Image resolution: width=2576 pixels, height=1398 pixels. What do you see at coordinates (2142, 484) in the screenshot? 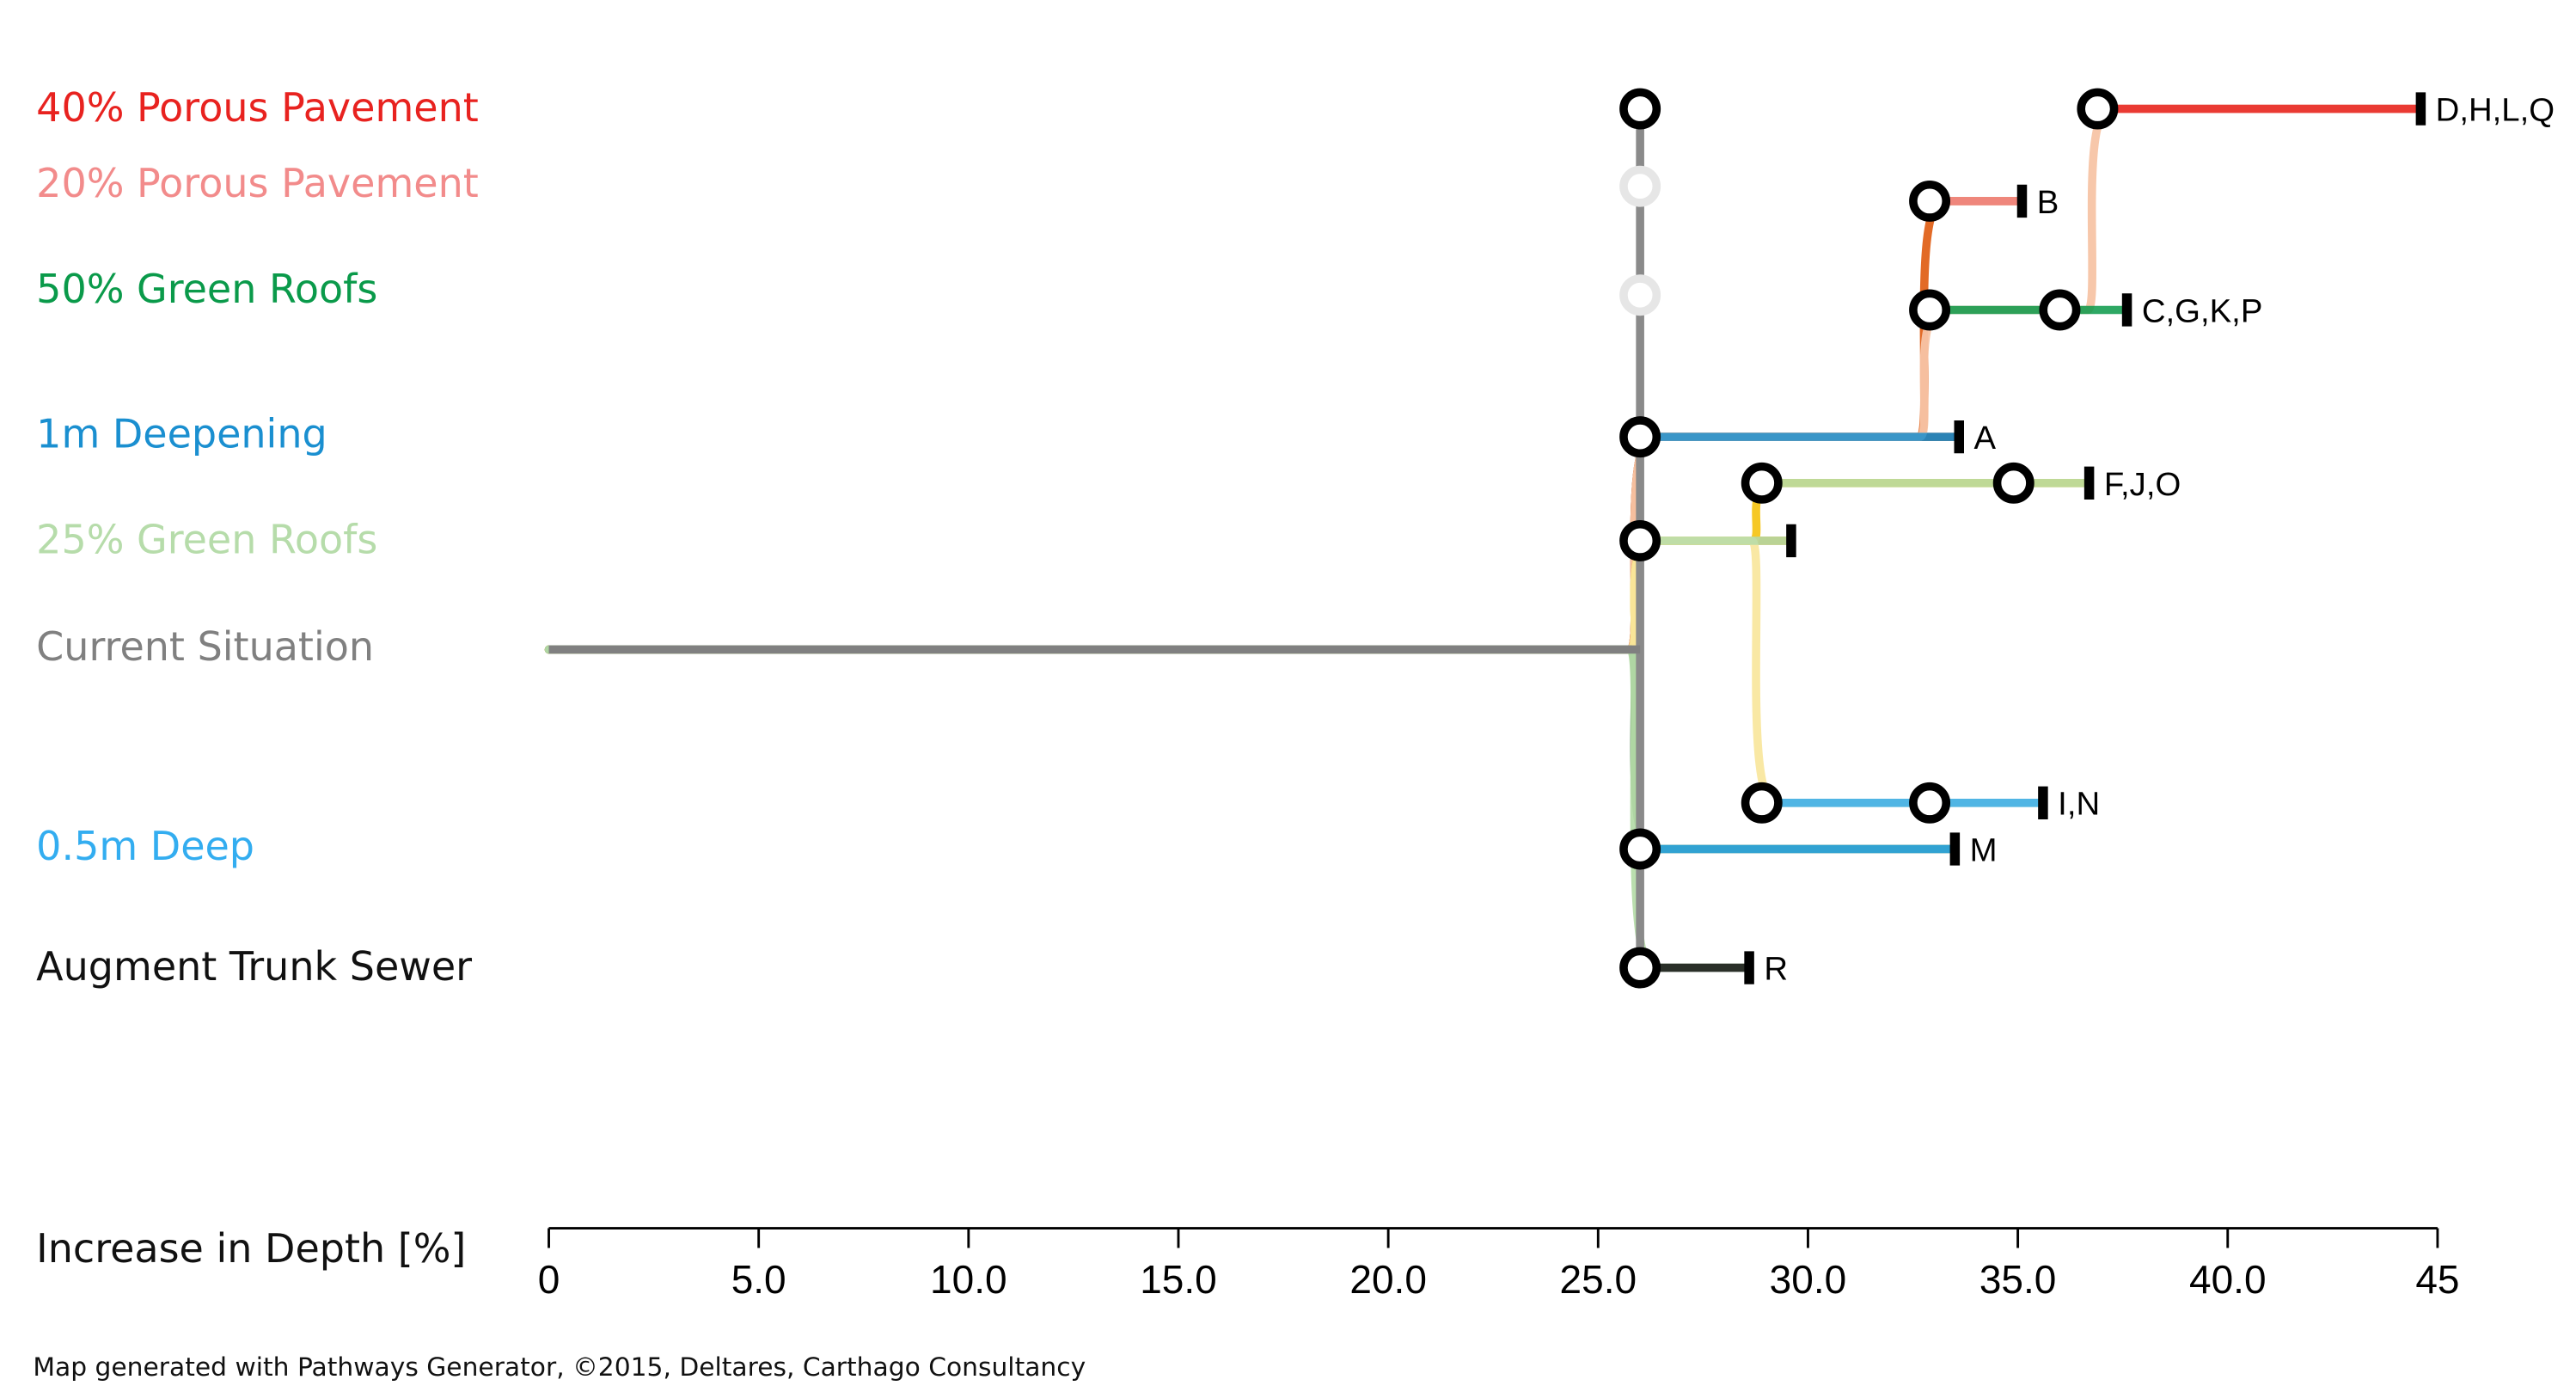
I see `pathway-end-label: F,J,O` at bounding box center [2142, 484].